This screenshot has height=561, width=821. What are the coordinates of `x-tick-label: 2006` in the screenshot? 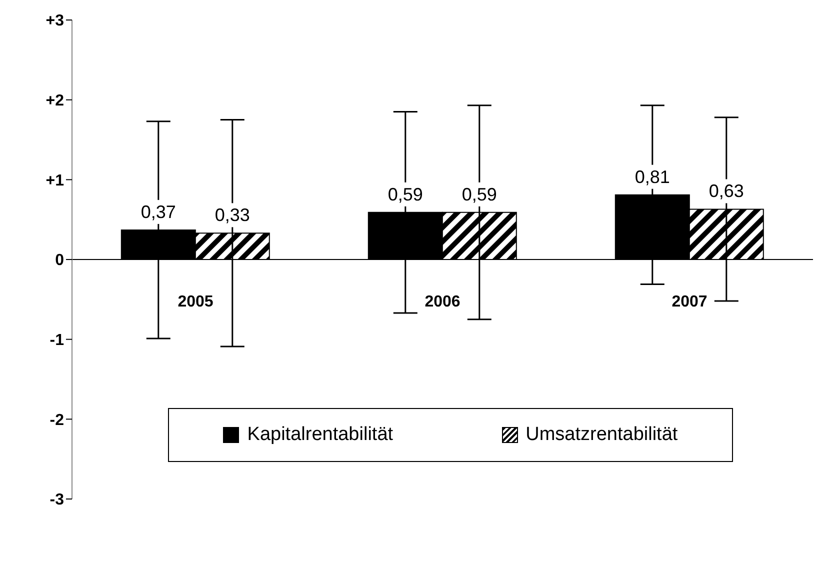 It's located at (442, 302).